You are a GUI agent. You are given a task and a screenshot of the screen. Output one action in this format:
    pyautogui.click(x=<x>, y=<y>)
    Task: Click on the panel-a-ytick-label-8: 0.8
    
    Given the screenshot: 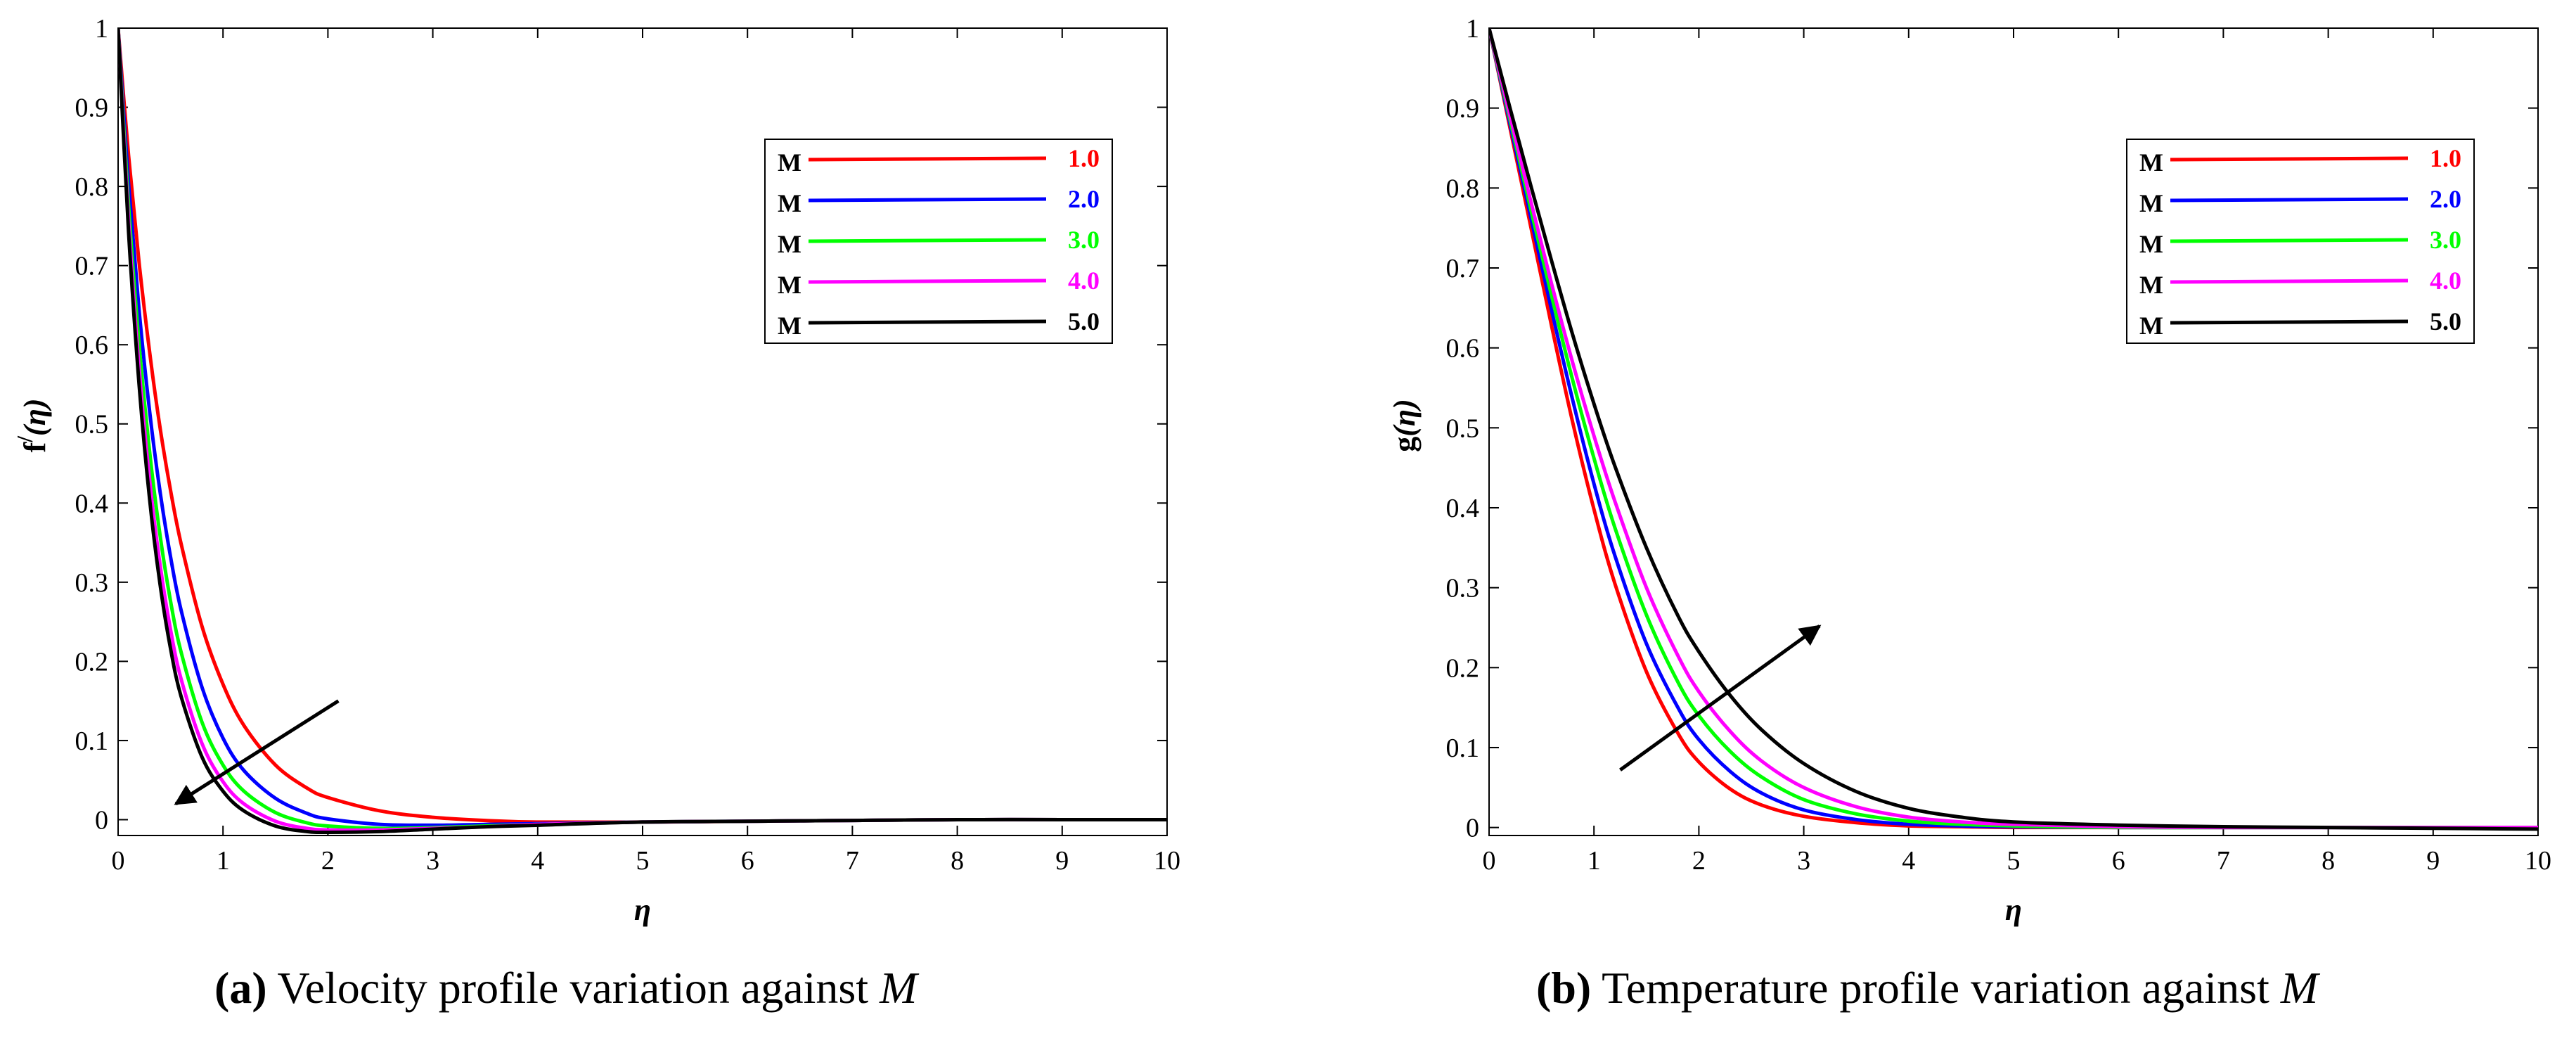 What is the action you would take?
    pyautogui.click(x=92, y=187)
    